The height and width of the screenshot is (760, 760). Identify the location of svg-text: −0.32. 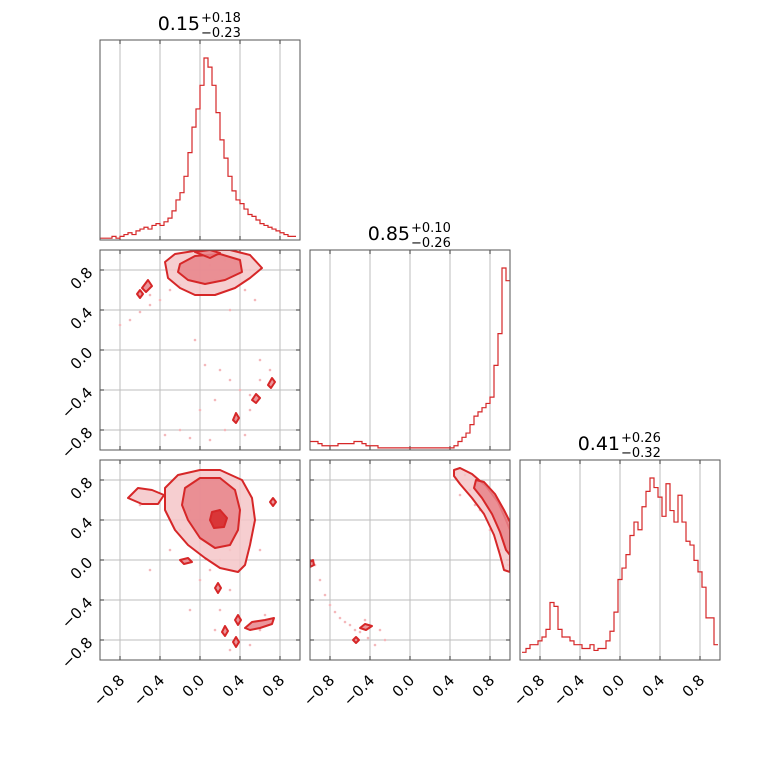
(641, 453).